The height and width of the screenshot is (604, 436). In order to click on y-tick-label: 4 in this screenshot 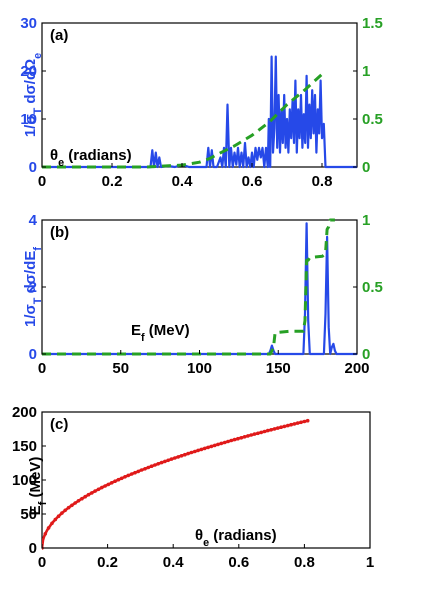, I will do `click(33, 220)`.